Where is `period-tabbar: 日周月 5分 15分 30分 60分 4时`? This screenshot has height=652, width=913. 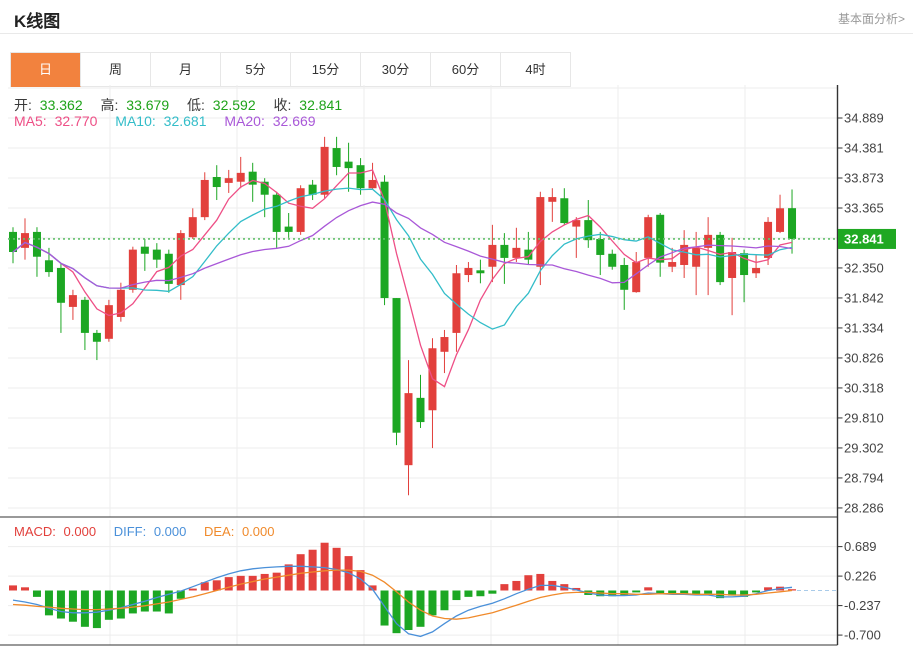 period-tabbar: 日周月 5分 15分 30分 60分 4时 is located at coordinates (290, 69).